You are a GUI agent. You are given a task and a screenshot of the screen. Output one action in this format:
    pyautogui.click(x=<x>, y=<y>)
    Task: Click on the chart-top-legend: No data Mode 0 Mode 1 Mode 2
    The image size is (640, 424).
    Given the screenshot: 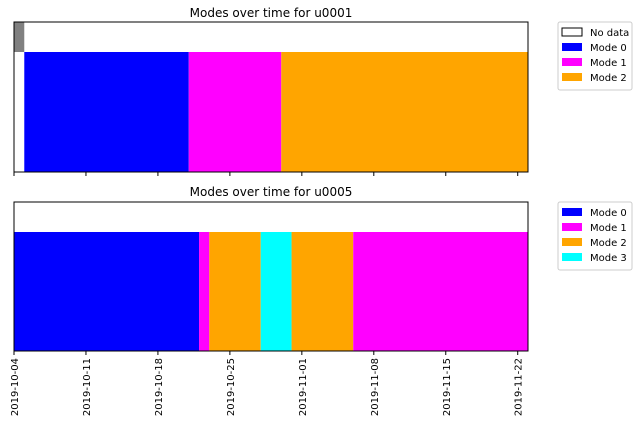 What is the action you would take?
    pyautogui.click(x=595, y=56)
    